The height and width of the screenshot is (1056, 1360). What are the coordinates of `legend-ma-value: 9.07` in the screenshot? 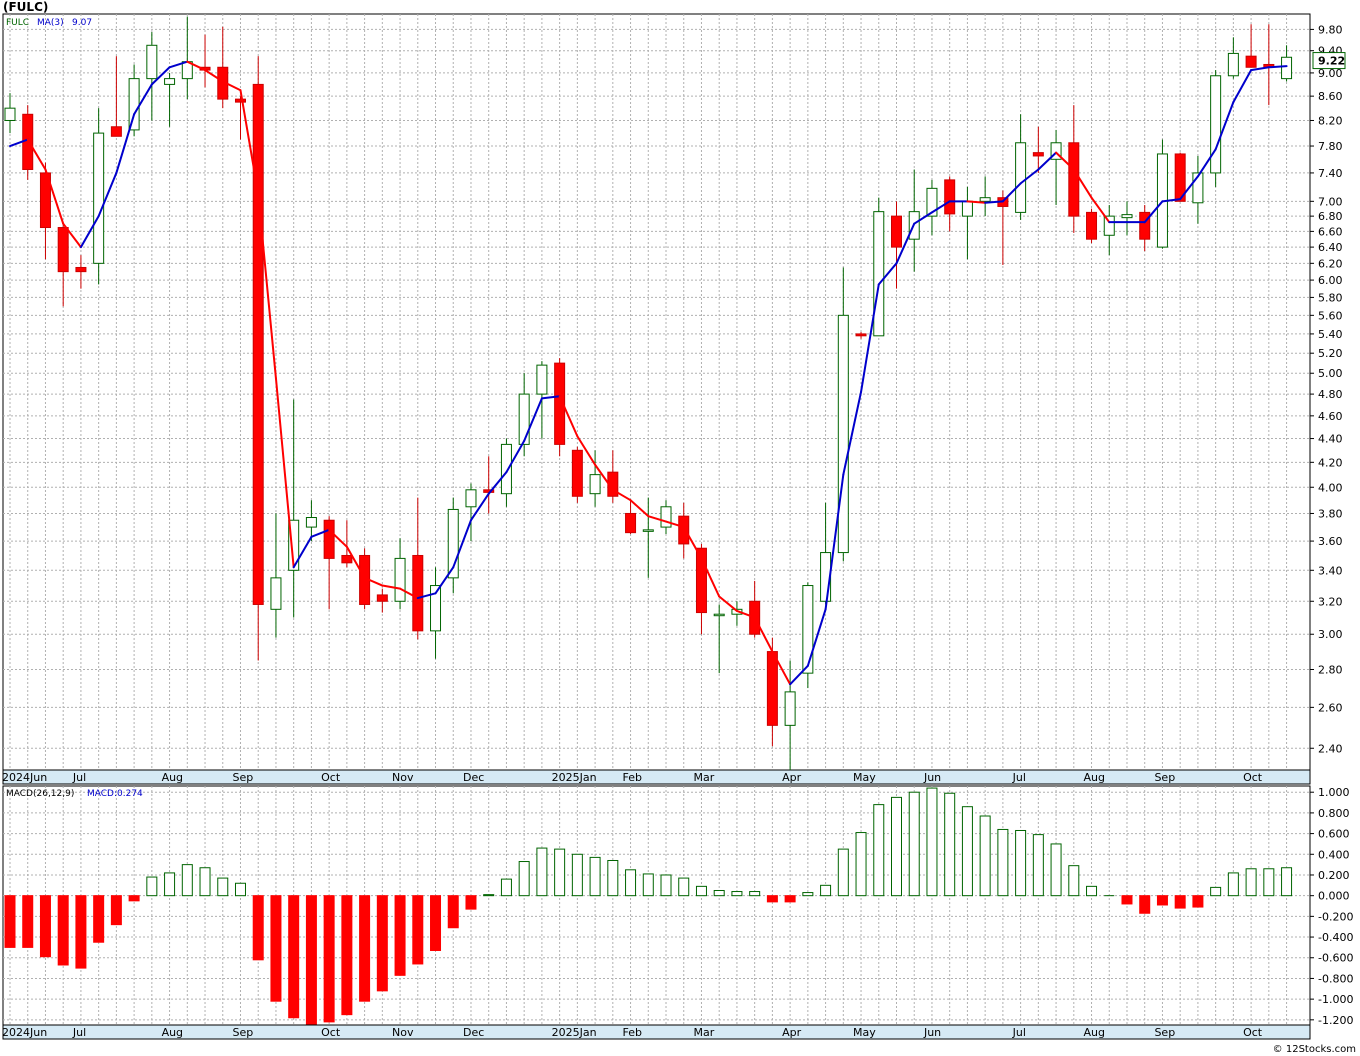 It's located at (82, 23).